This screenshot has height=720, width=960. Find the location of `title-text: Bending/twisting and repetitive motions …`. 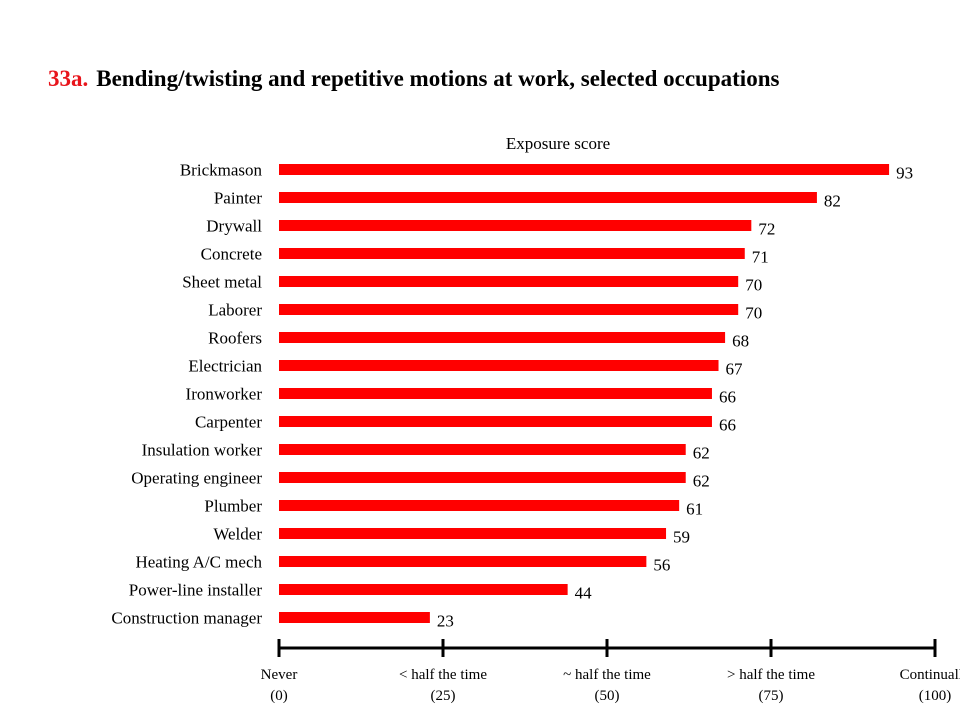

title-text: Bending/twisting and repetitive motions … is located at coordinates (438, 78).